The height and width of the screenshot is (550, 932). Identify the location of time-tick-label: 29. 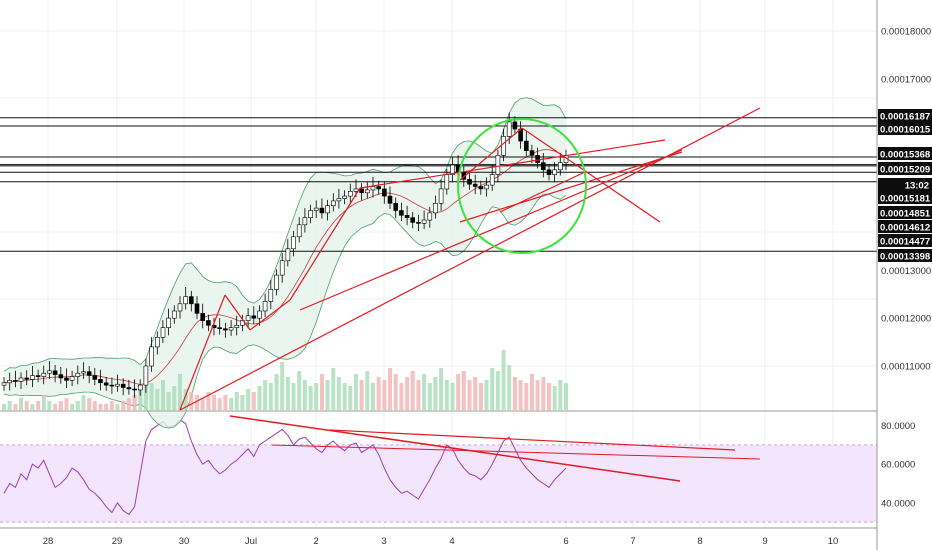
(117, 541).